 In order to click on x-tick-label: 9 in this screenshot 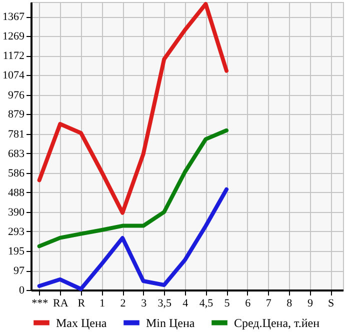, I will do `click(310, 304)`.